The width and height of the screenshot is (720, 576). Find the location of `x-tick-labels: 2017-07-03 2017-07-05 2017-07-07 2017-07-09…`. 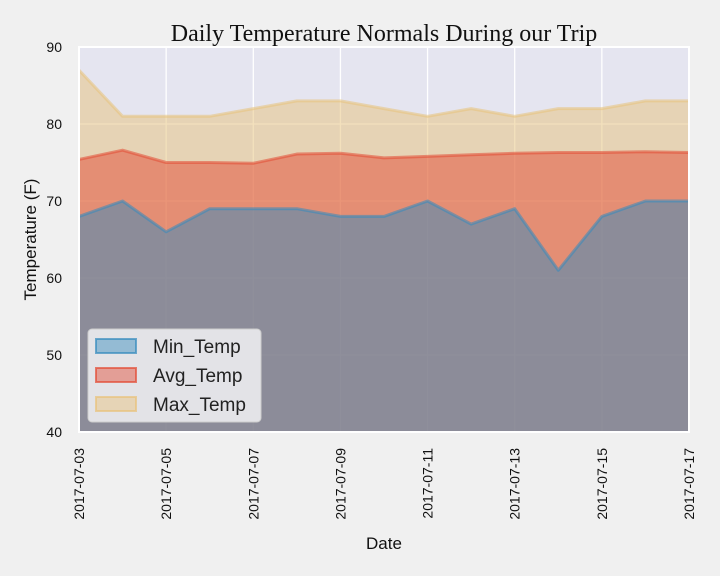

x-tick-labels: 2017-07-03 2017-07-05 2017-07-07 2017-07-09… is located at coordinates (384, 484).